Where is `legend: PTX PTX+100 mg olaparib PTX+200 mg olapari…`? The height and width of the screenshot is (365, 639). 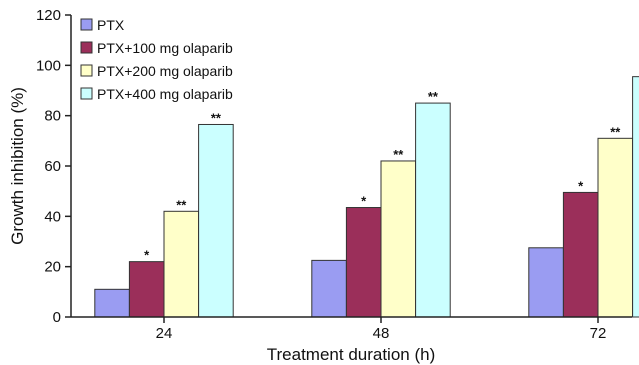 legend: PTX PTX+100 mg olaparib PTX+200 mg olapari… is located at coordinates (156, 59).